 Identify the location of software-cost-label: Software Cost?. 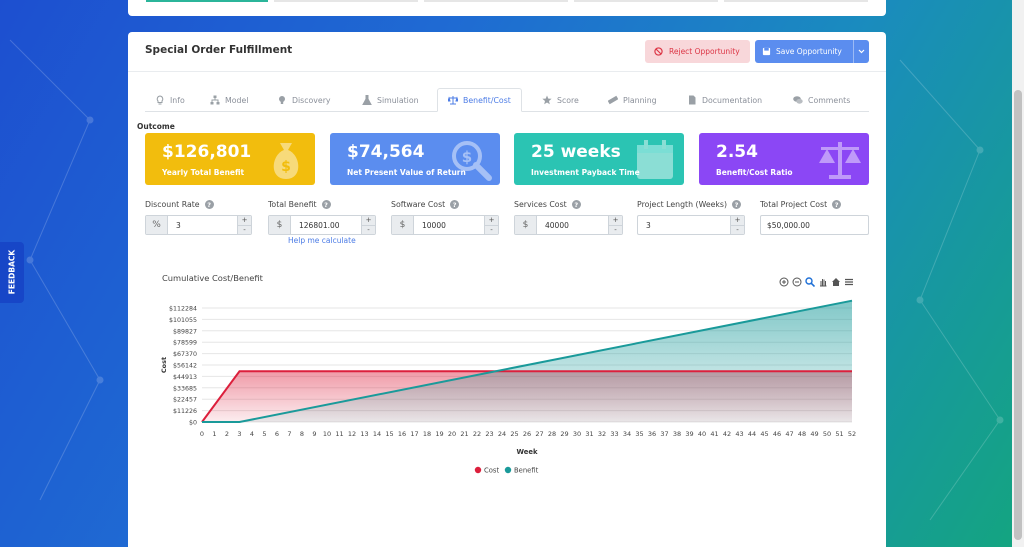
(425, 204).